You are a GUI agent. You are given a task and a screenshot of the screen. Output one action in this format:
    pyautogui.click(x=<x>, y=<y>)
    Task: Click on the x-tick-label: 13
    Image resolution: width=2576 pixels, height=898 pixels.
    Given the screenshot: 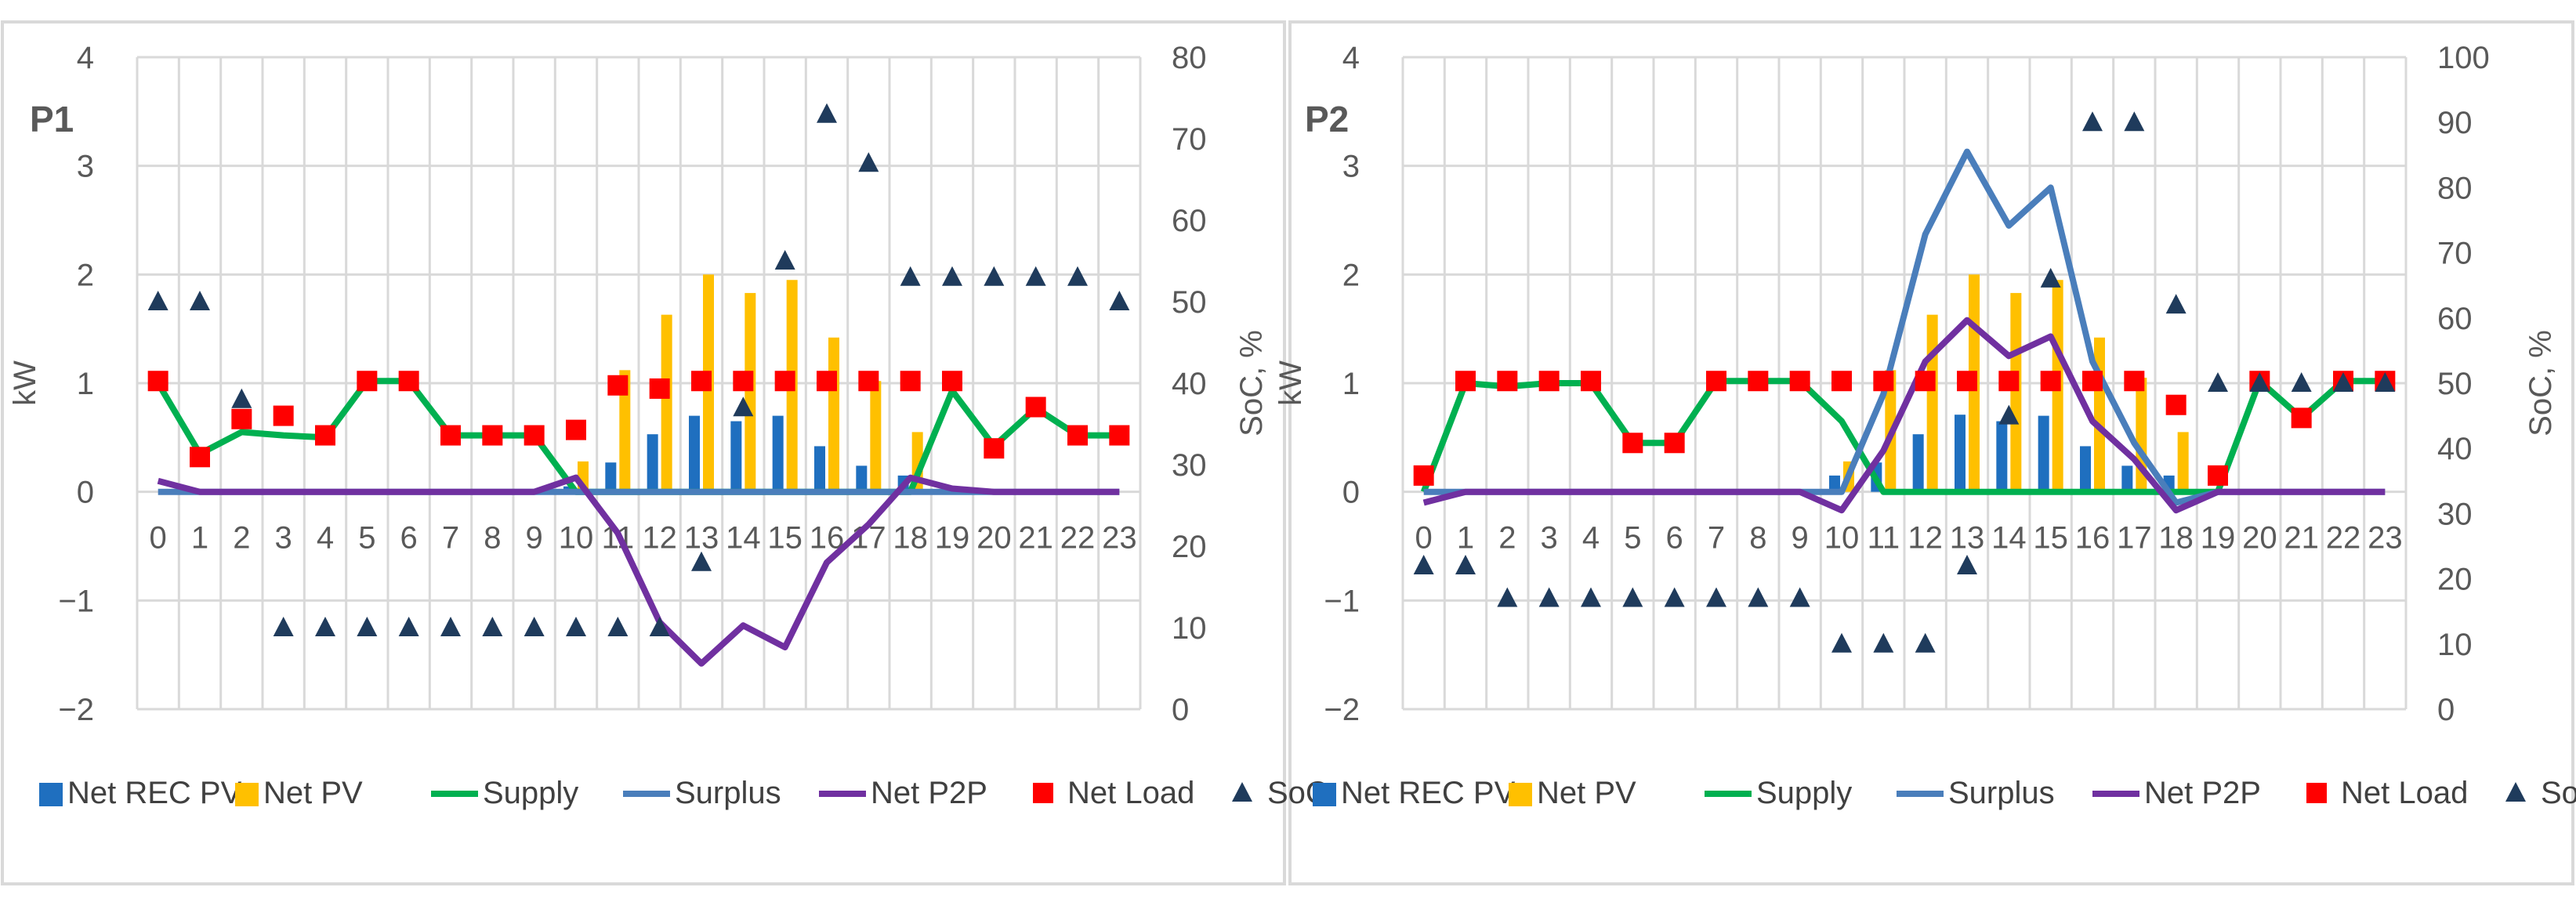 What is the action you would take?
    pyautogui.click(x=1967, y=538)
    